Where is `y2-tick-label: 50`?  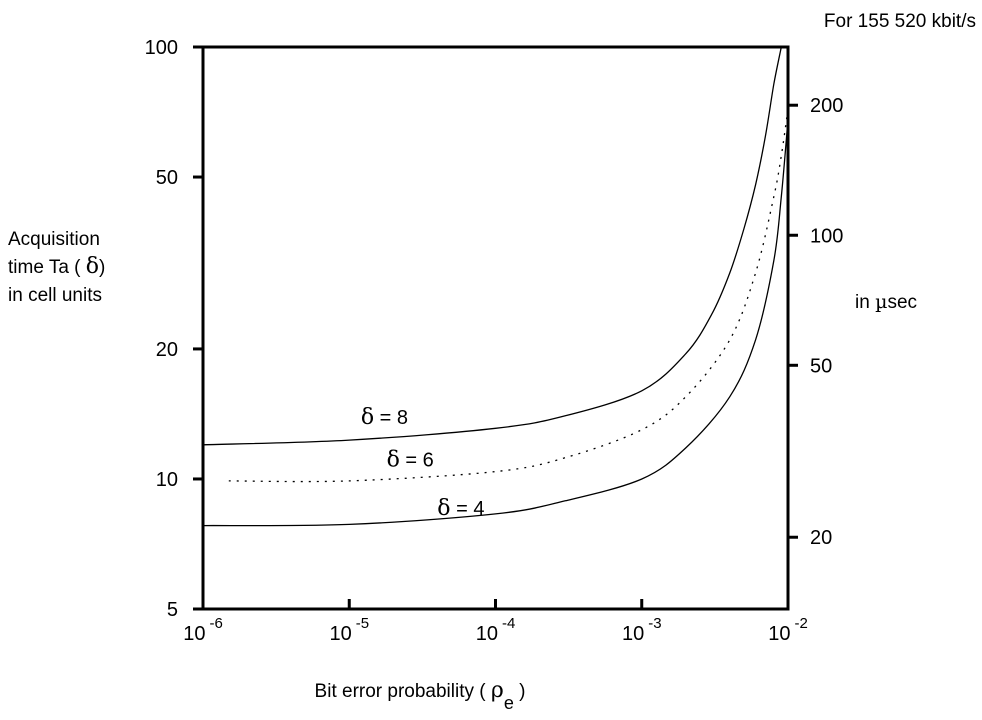
y2-tick-label: 50 is located at coordinates (821, 366).